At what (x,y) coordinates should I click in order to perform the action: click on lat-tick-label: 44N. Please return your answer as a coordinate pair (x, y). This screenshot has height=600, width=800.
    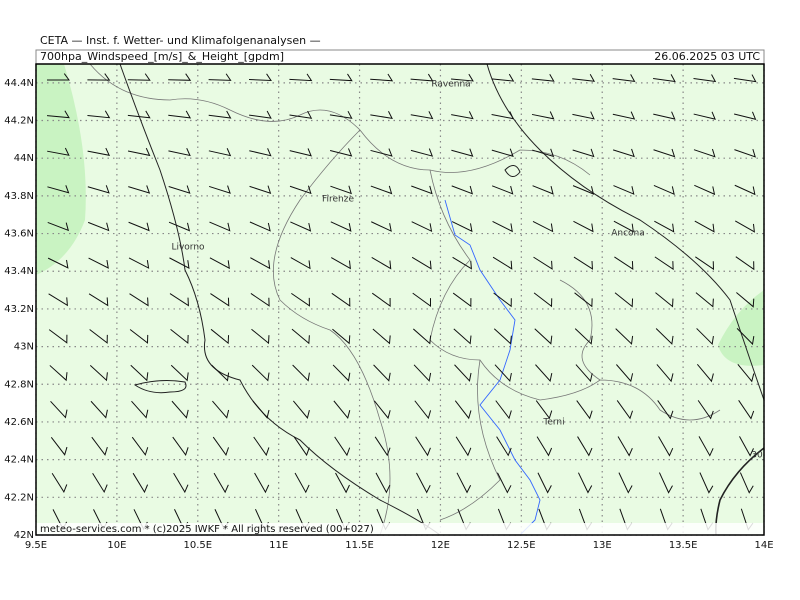
    Looking at the image, I should click on (24, 158).